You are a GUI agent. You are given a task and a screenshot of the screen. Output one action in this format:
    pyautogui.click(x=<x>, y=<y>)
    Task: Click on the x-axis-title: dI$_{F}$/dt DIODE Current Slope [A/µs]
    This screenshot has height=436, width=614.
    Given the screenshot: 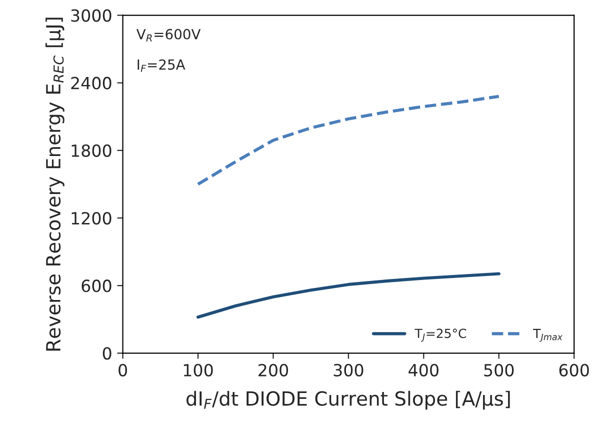 What is the action you would take?
    pyautogui.click(x=348, y=400)
    